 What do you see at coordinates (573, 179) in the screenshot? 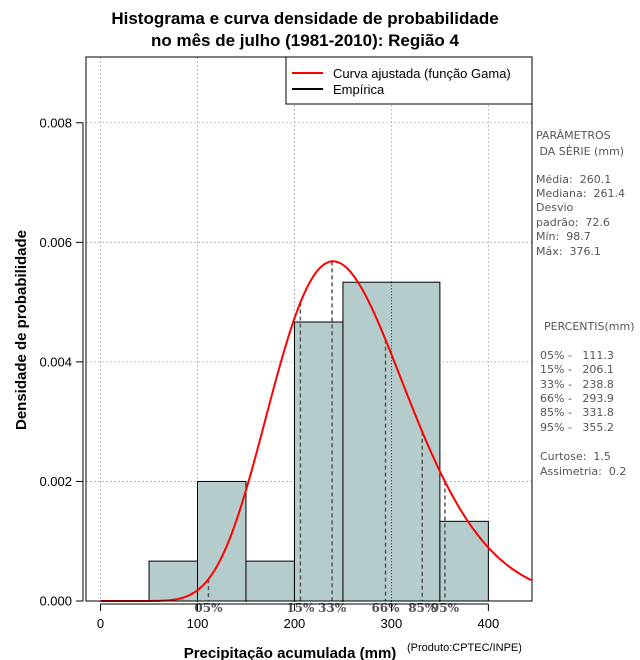
I see `stat-mean: Média: 260.1` at bounding box center [573, 179].